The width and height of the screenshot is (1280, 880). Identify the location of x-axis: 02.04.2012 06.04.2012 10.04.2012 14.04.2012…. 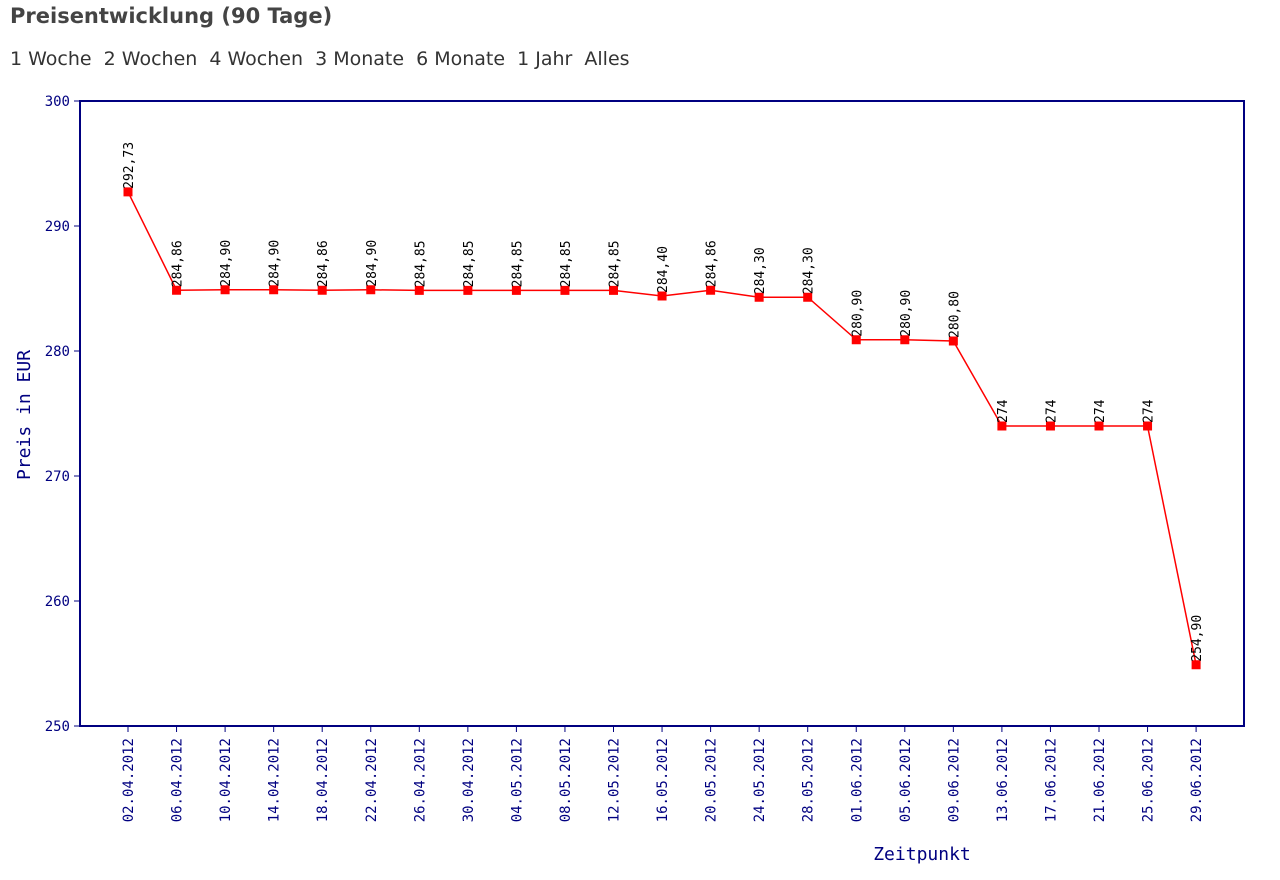
(663, 774).